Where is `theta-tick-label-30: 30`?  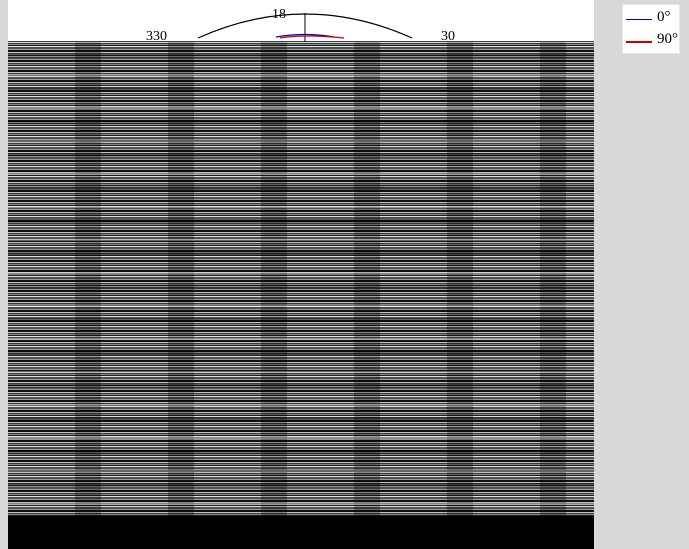
theta-tick-label-30: 30 is located at coordinates (448, 36).